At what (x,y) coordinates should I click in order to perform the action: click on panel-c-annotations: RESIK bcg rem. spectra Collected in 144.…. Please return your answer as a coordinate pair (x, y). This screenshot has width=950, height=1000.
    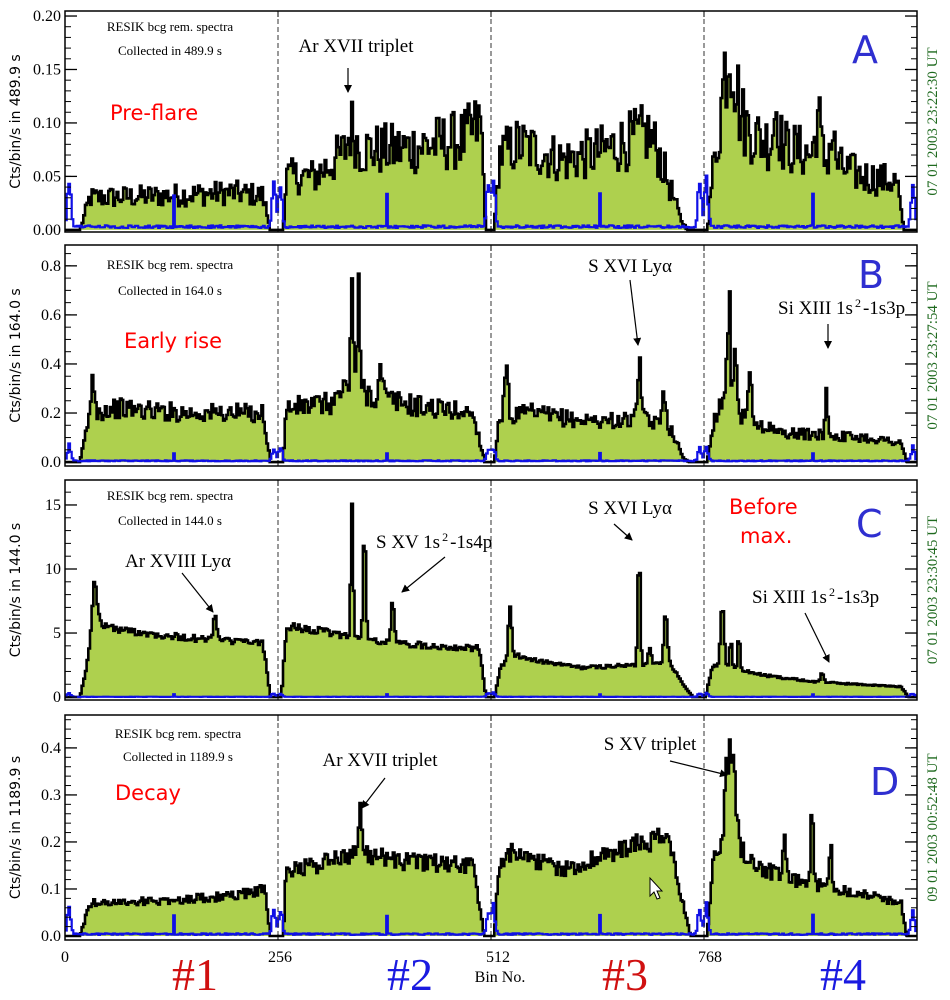
    Looking at the image, I should click on (495, 575).